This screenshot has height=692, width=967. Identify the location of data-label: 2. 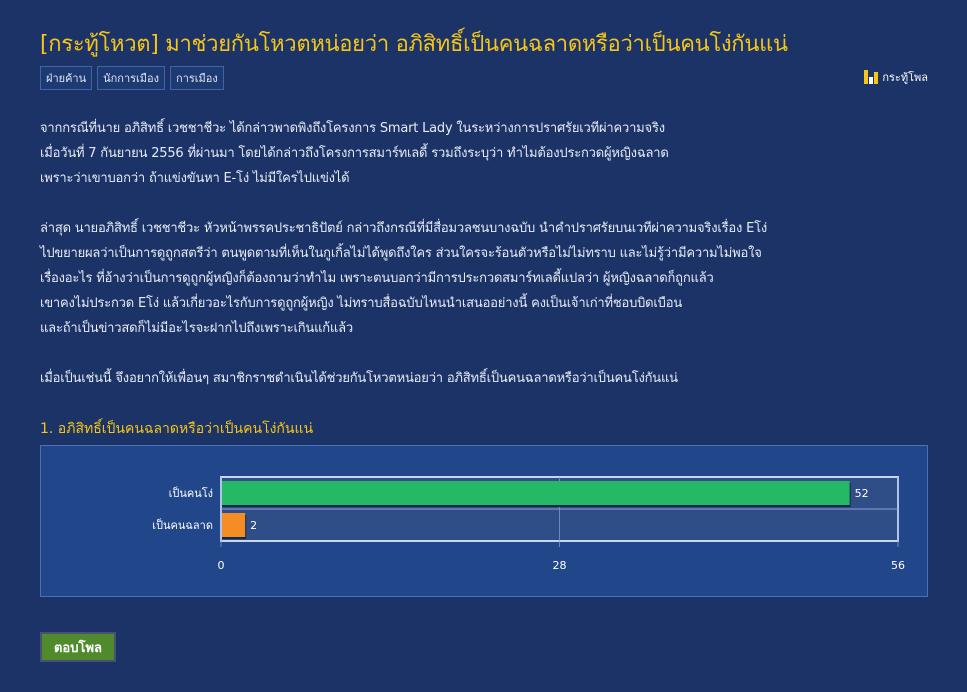
(253, 525).